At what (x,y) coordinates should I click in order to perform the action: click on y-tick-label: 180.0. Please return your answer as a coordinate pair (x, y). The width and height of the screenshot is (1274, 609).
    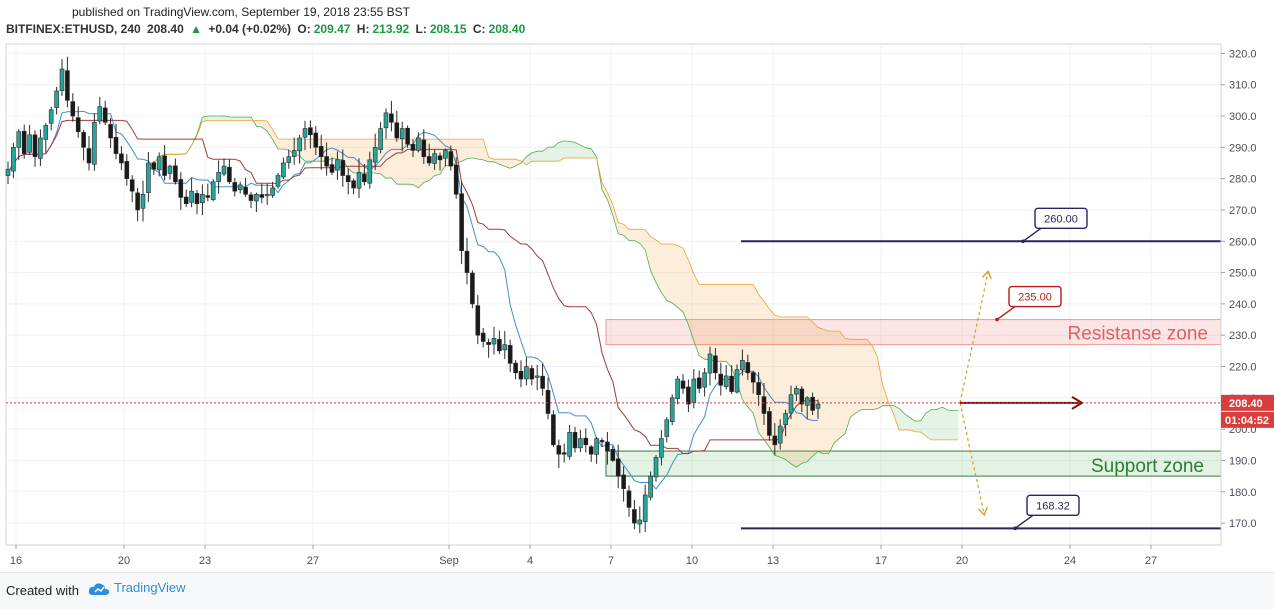
    Looking at the image, I should click on (1243, 493).